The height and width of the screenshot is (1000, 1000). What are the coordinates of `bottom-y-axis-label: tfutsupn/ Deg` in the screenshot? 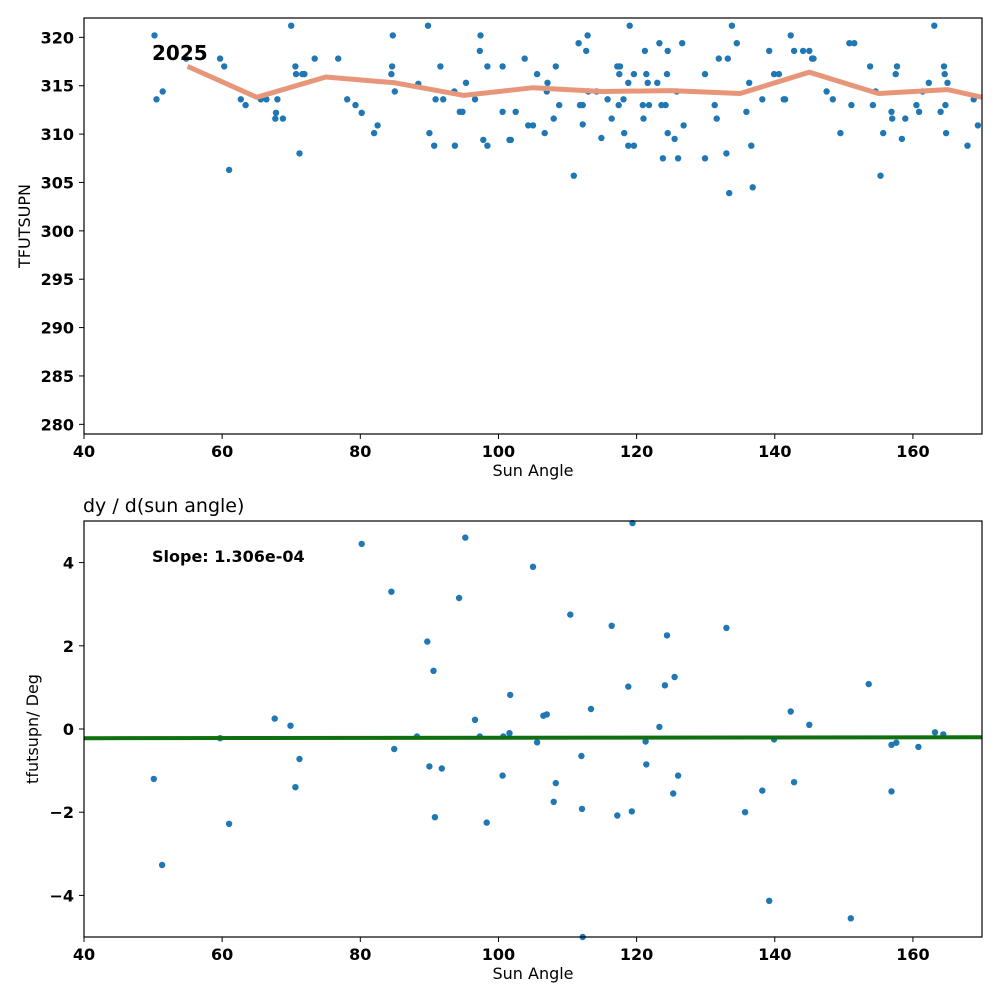 It's located at (32, 729).